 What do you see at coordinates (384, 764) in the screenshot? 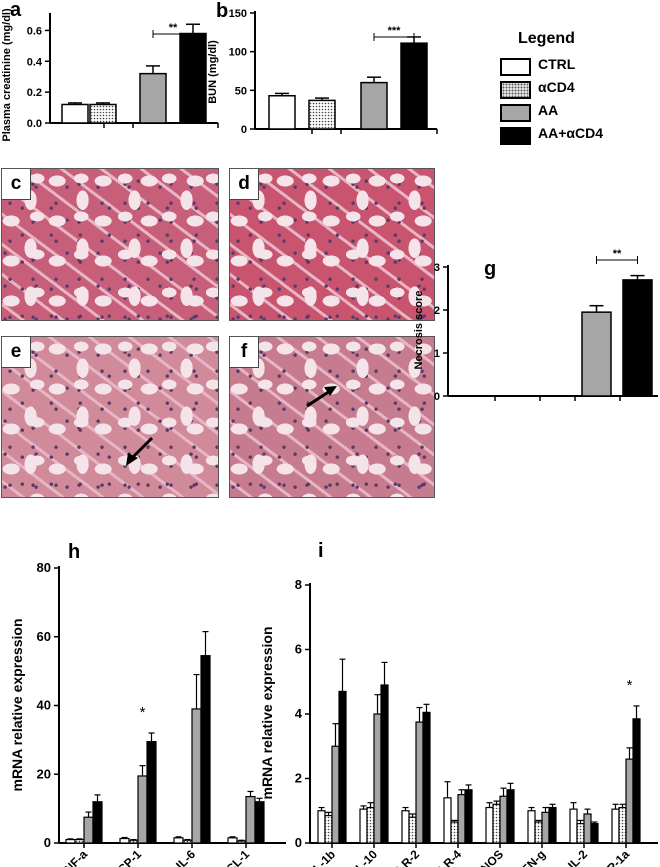
I see `bar-i-CXCL-10-AA+αCD4` at bounding box center [384, 764].